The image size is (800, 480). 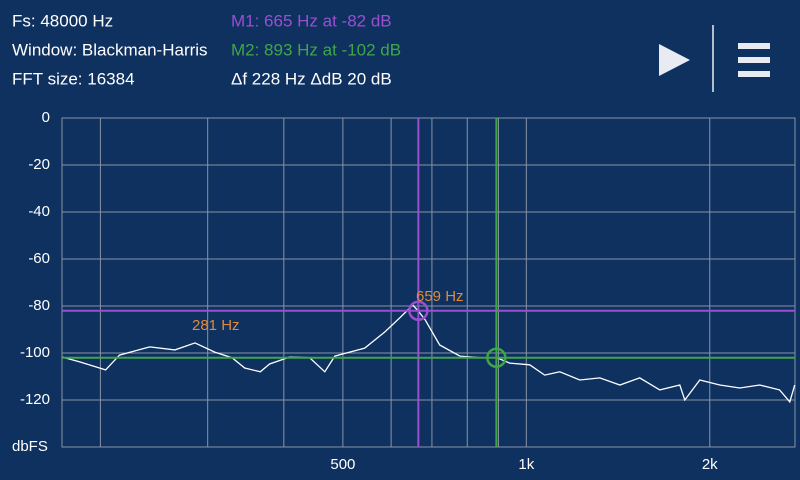 I want to click on menu-button, so click(x=754, y=60).